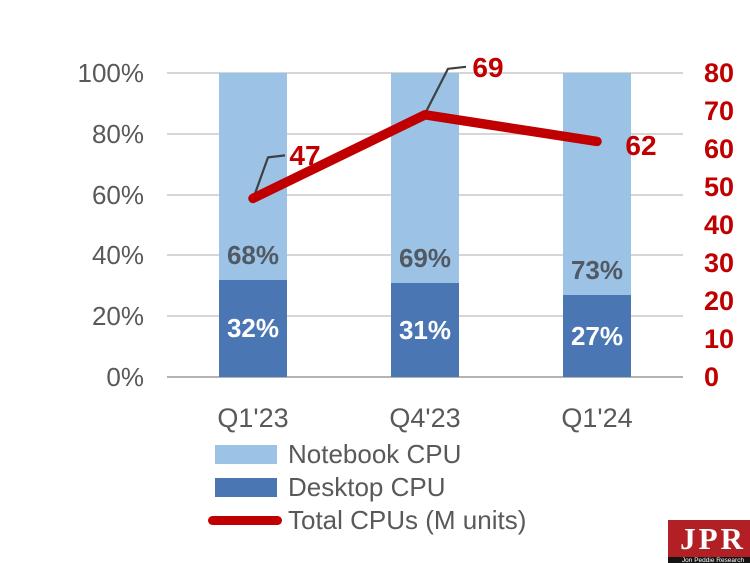 The height and width of the screenshot is (563, 750). What do you see at coordinates (597, 269) in the screenshot?
I see `bar-label-notebook-2: 73%` at bounding box center [597, 269].